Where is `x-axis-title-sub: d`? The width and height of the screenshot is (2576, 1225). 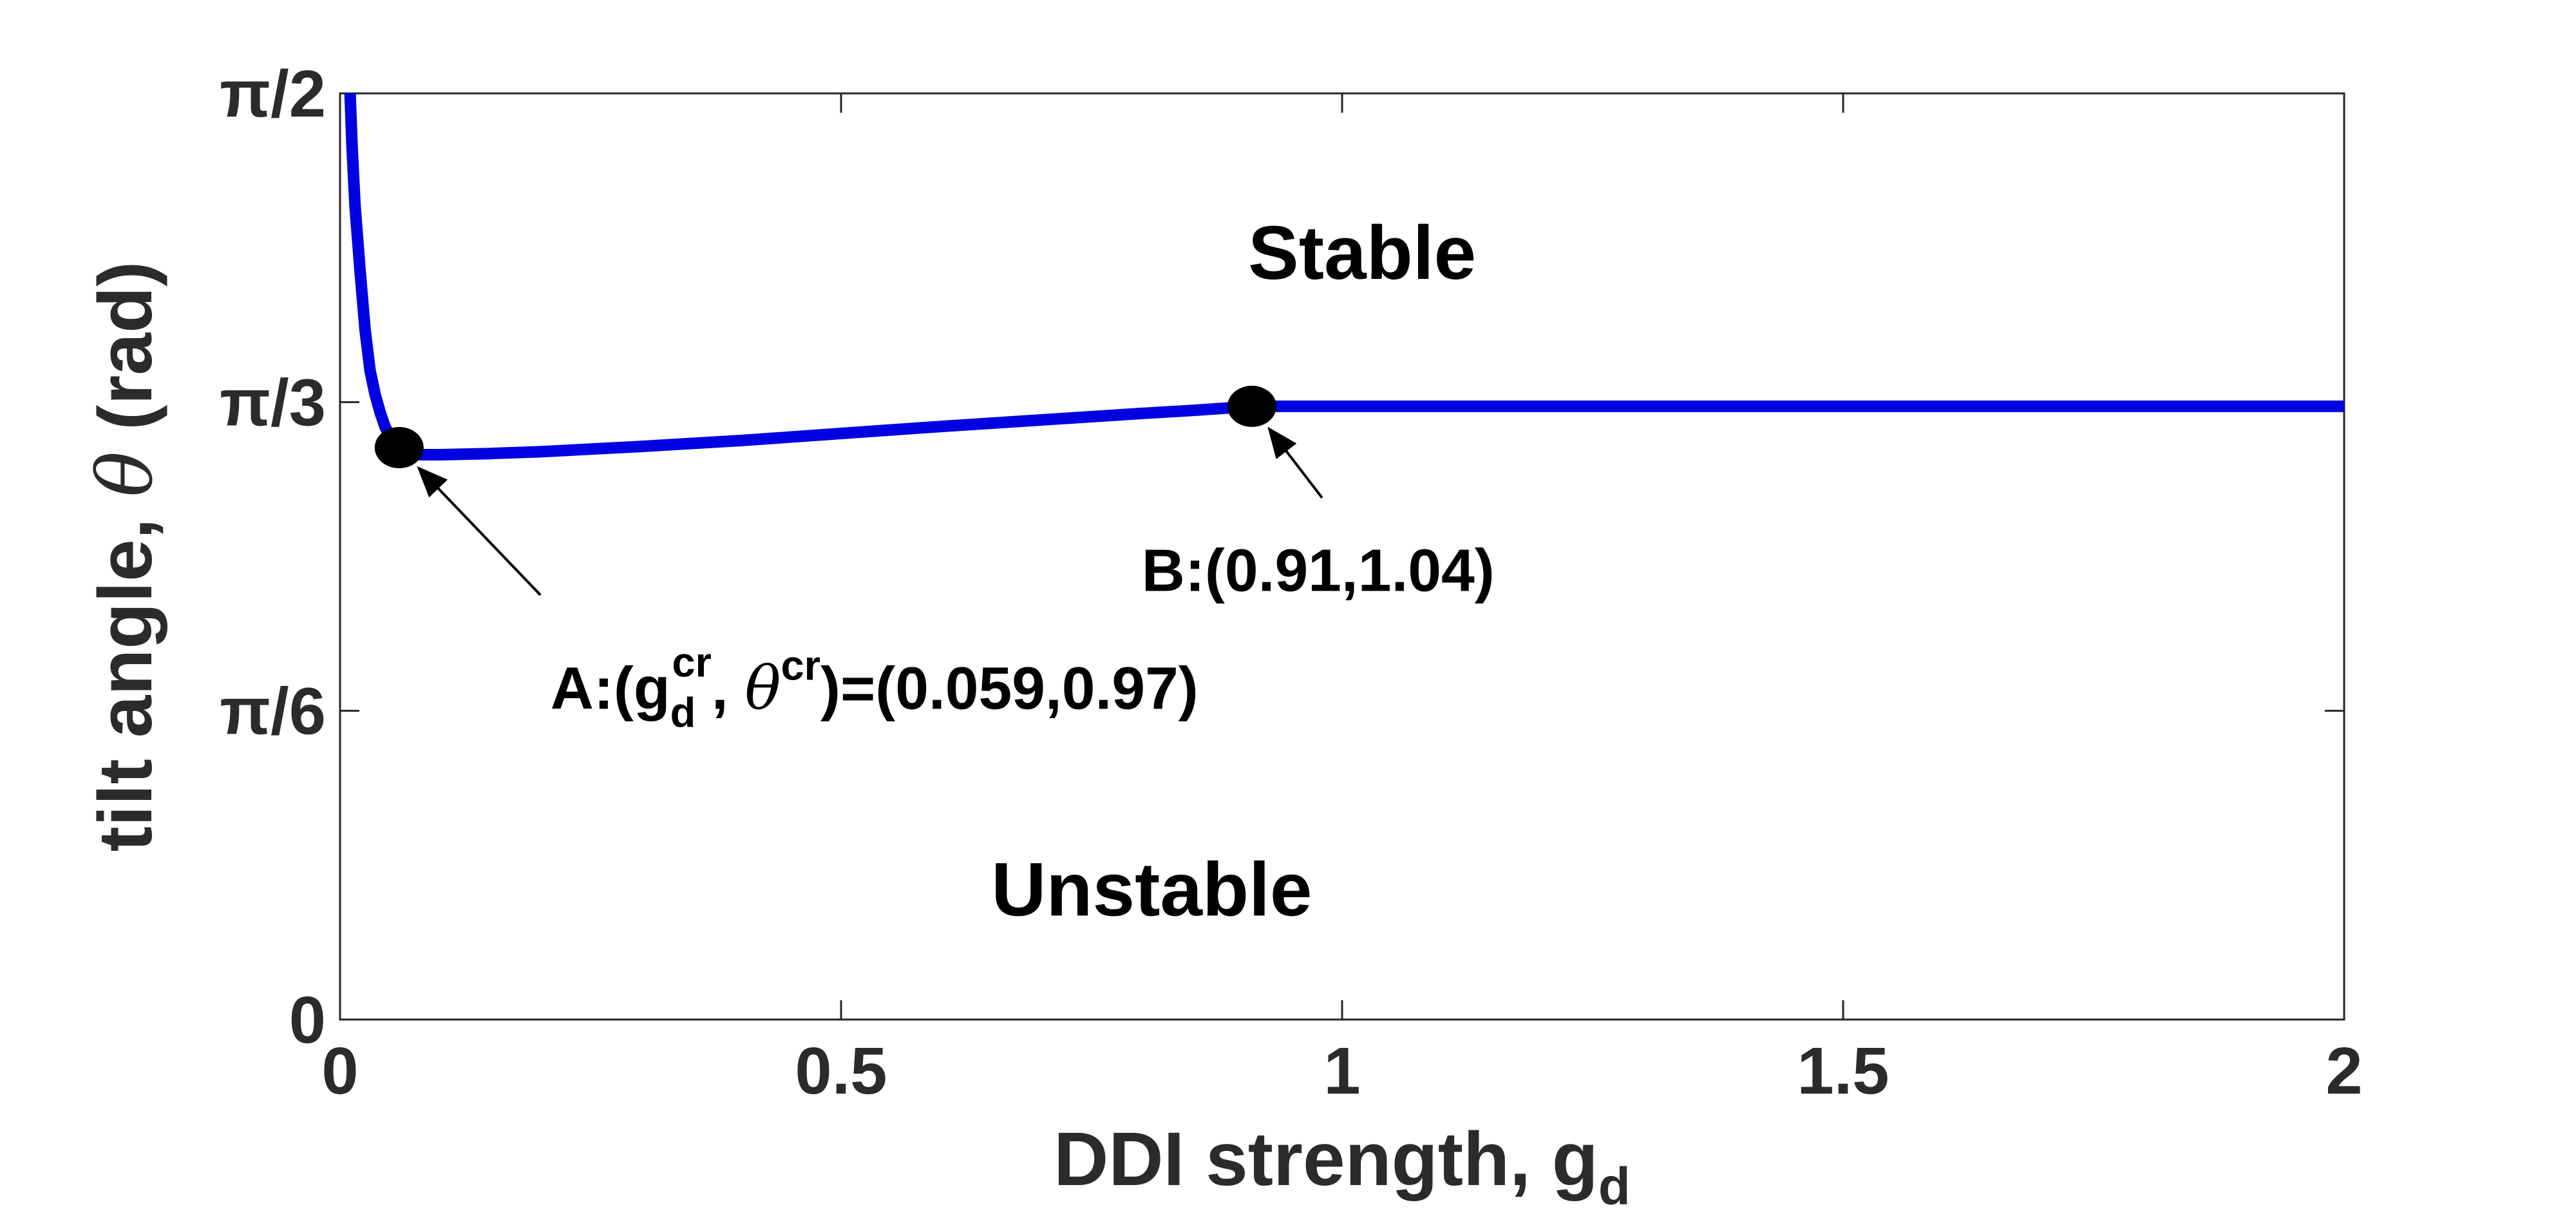 x-axis-title-sub: d is located at coordinates (1614, 1186).